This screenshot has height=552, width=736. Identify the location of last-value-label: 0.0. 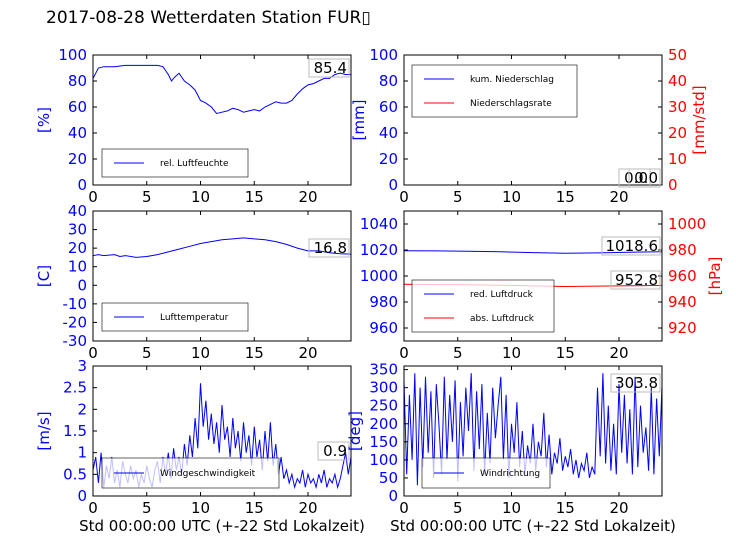
(636, 178).